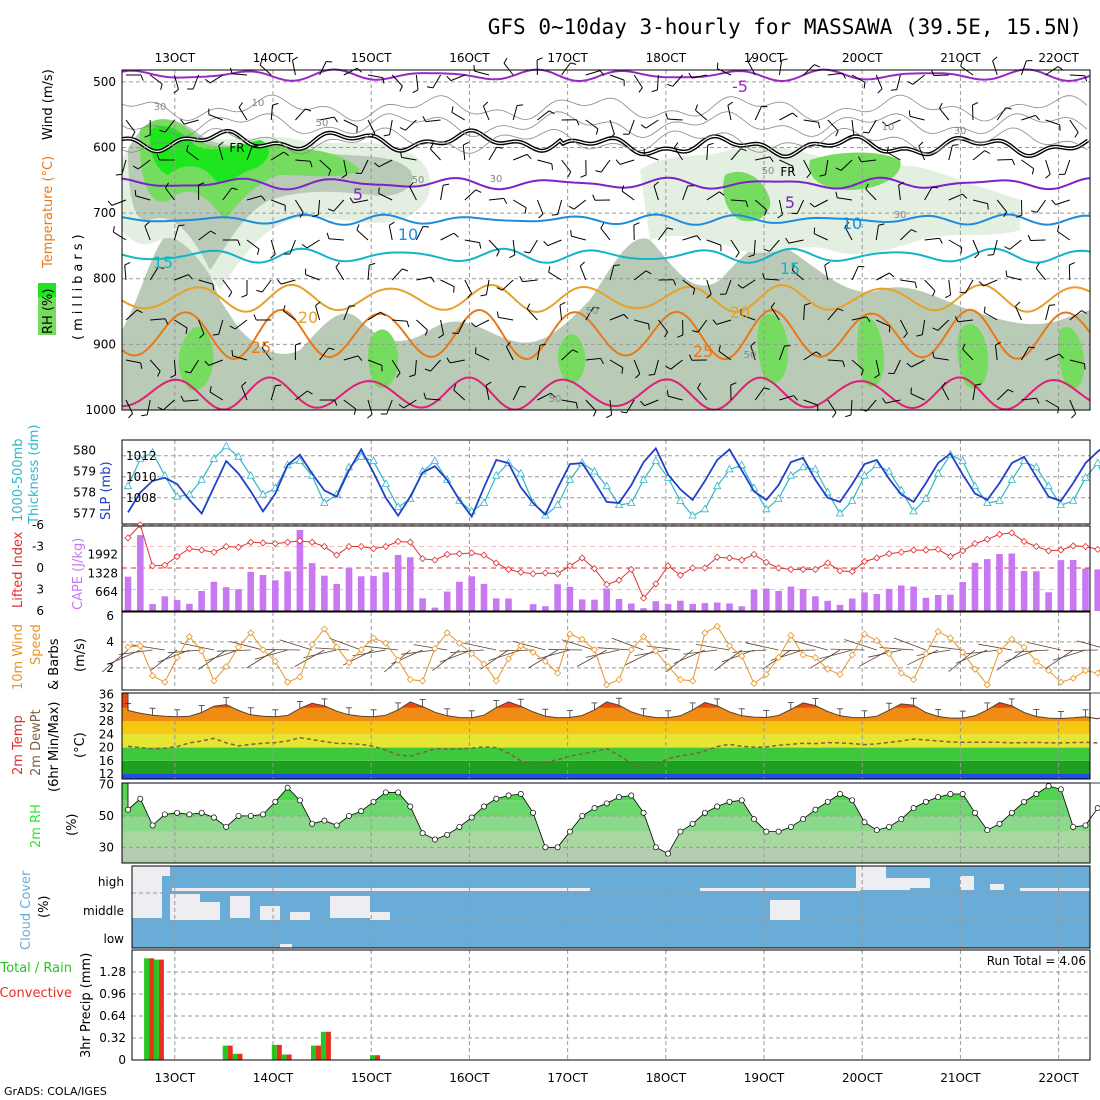  Describe the element at coordinates (100, 410) in the screenshot. I see `y-tick-1000: 1000` at that location.